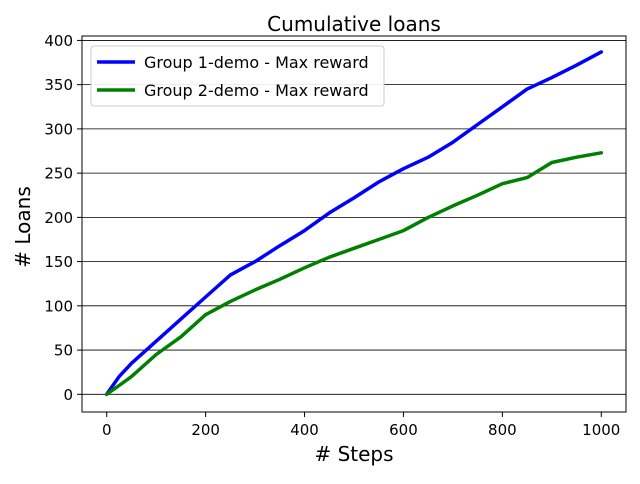 The height and width of the screenshot is (484, 640). What do you see at coordinates (601, 430) in the screenshot?
I see `x-tick-label: 1000` at bounding box center [601, 430].